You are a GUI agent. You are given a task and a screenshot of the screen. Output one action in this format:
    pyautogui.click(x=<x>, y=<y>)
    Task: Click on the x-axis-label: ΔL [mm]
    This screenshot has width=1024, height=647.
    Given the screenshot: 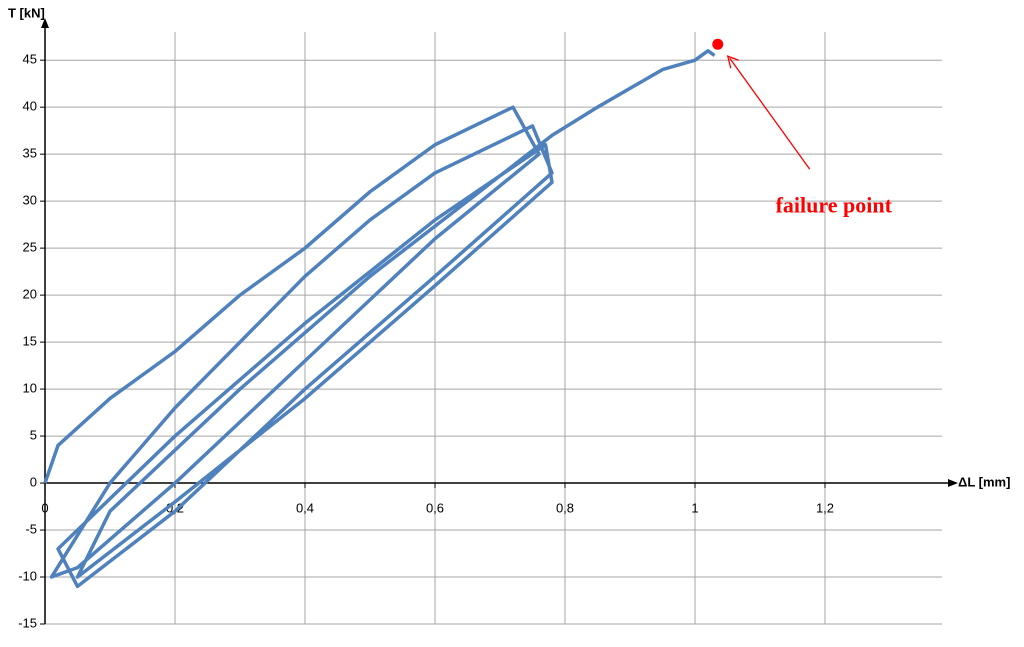 What is the action you would take?
    pyautogui.click(x=984, y=481)
    